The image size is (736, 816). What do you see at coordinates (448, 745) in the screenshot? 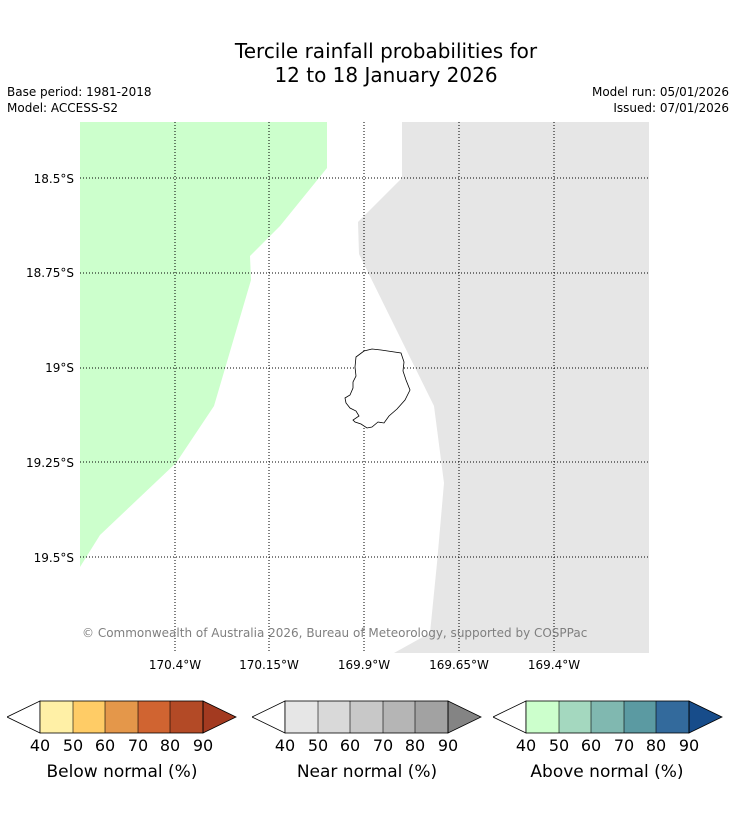
I see `near-tick-90: 90` at bounding box center [448, 745].